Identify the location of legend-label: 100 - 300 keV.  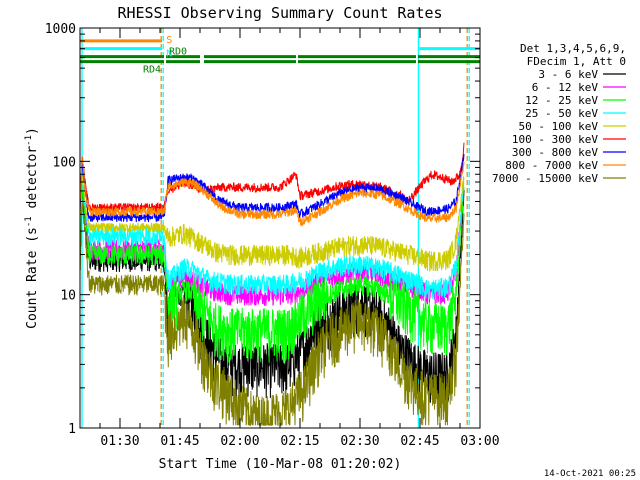
(555, 139).